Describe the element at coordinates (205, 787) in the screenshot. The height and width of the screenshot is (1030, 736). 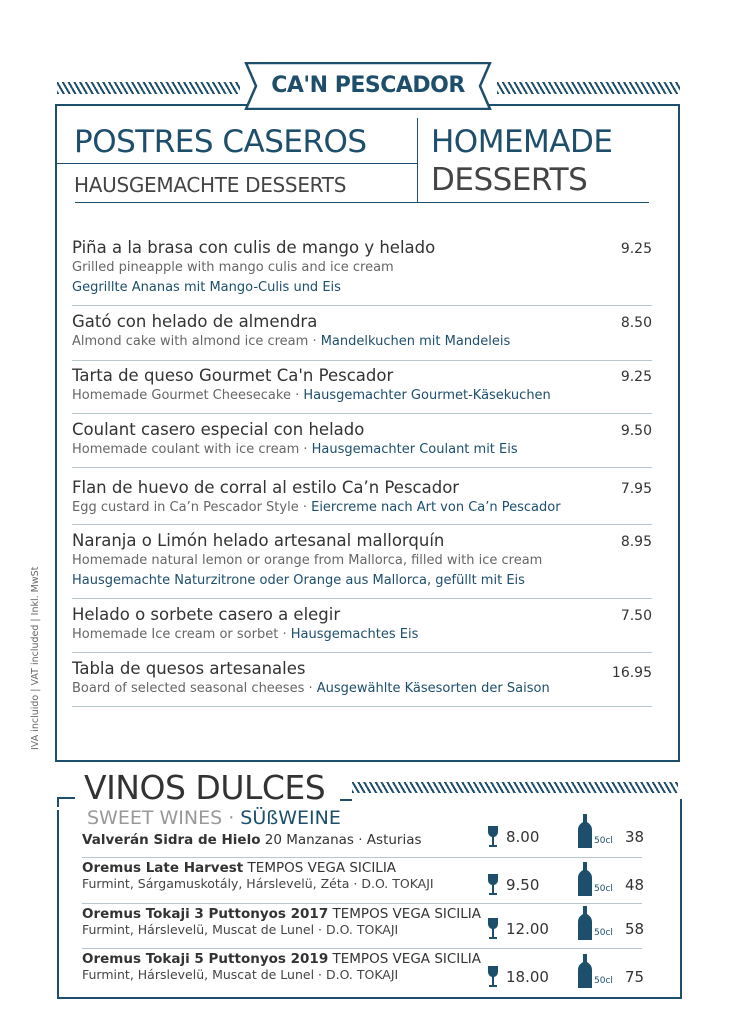
I see `wines-title: VINOS DULCES` at that location.